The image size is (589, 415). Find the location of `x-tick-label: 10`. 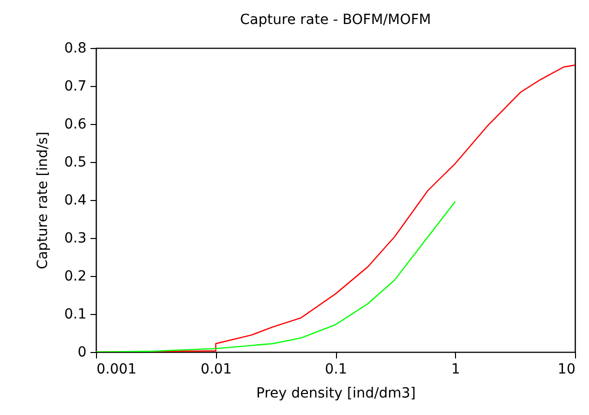

x-tick-label: 10 is located at coordinates (567, 370).